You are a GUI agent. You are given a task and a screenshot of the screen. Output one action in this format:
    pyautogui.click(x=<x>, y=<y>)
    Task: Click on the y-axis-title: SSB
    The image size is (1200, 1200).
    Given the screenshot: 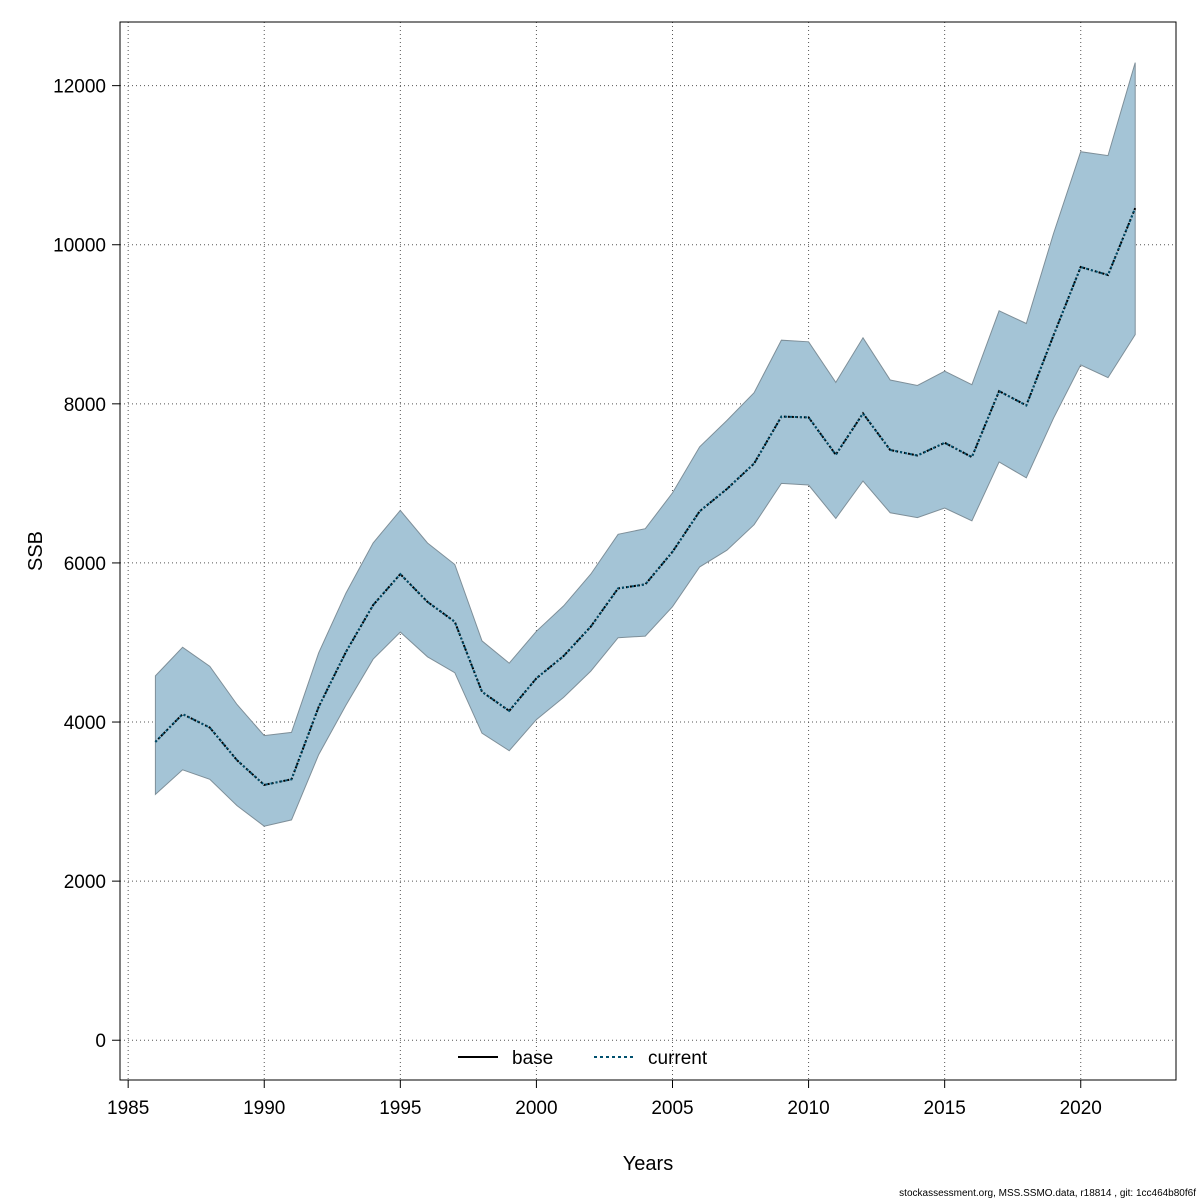 What is the action you would take?
    pyautogui.click(x=36, y=551)
    